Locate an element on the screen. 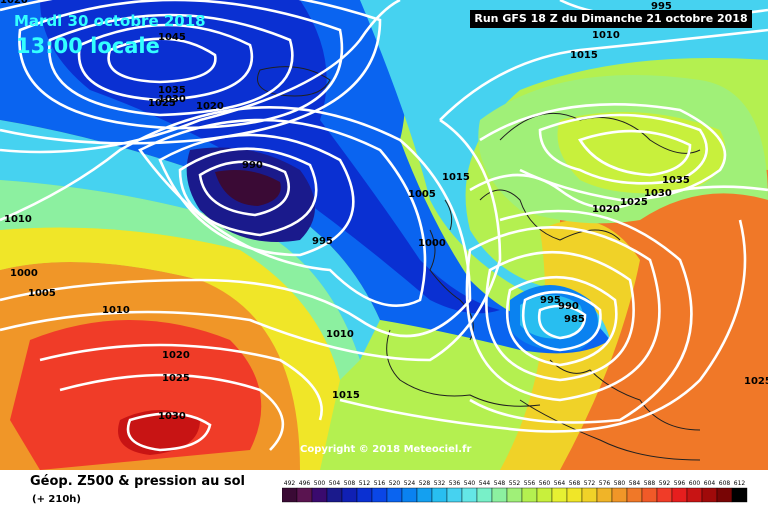 Image resolution: width=768 pixels, height=512 pixels. scale-value-label: 516 is located at coordinates (380, 483).